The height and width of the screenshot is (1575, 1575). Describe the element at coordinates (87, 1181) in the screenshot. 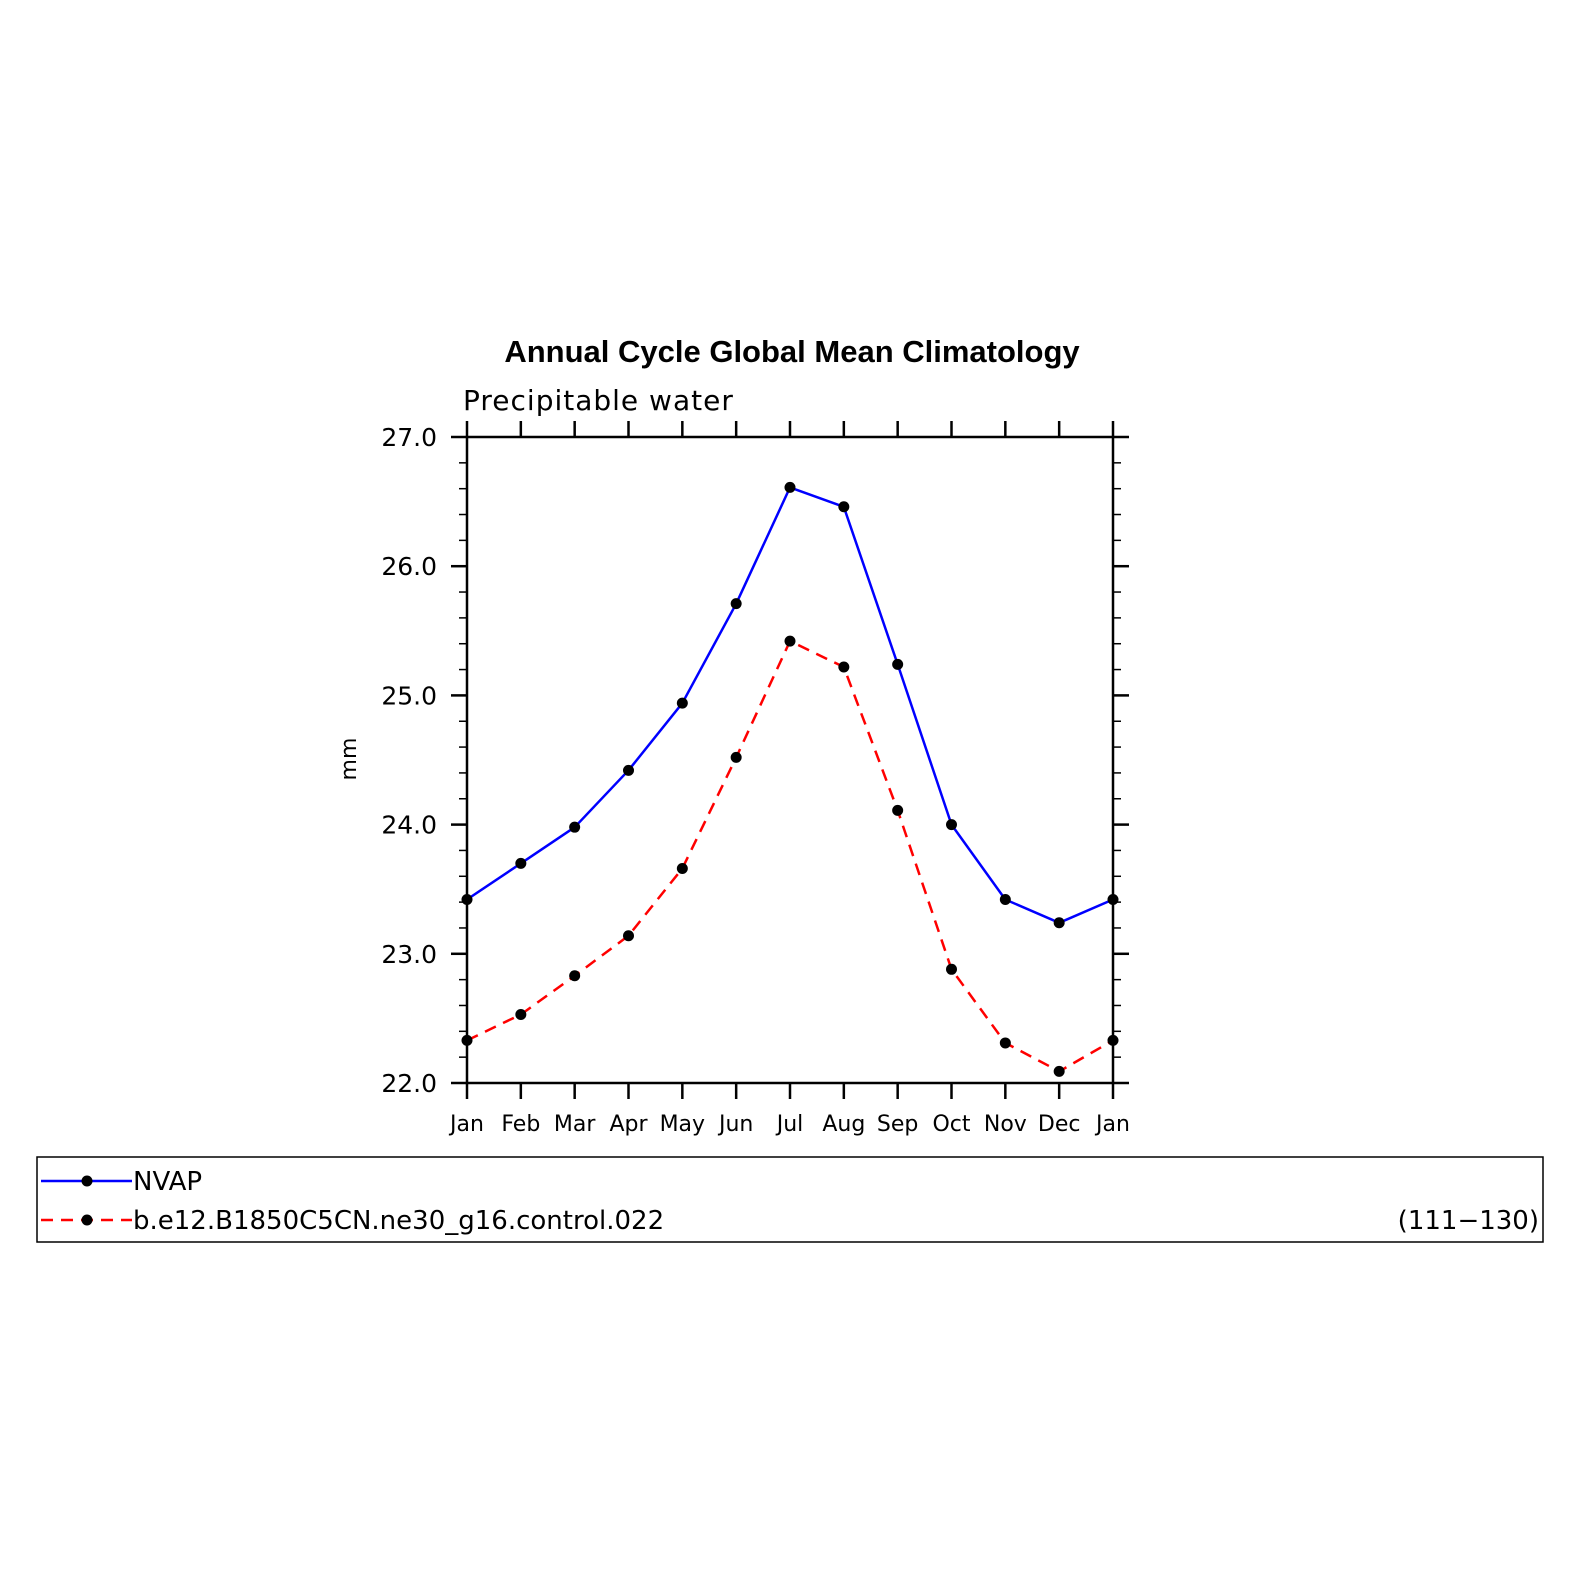

I see `legend-marker-nvap` at that location.